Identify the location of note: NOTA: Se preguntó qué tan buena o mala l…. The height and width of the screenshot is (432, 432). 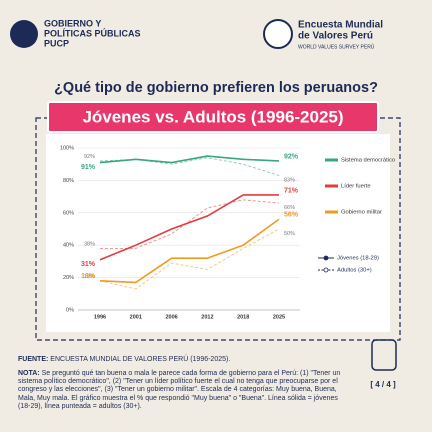
(183, 390).